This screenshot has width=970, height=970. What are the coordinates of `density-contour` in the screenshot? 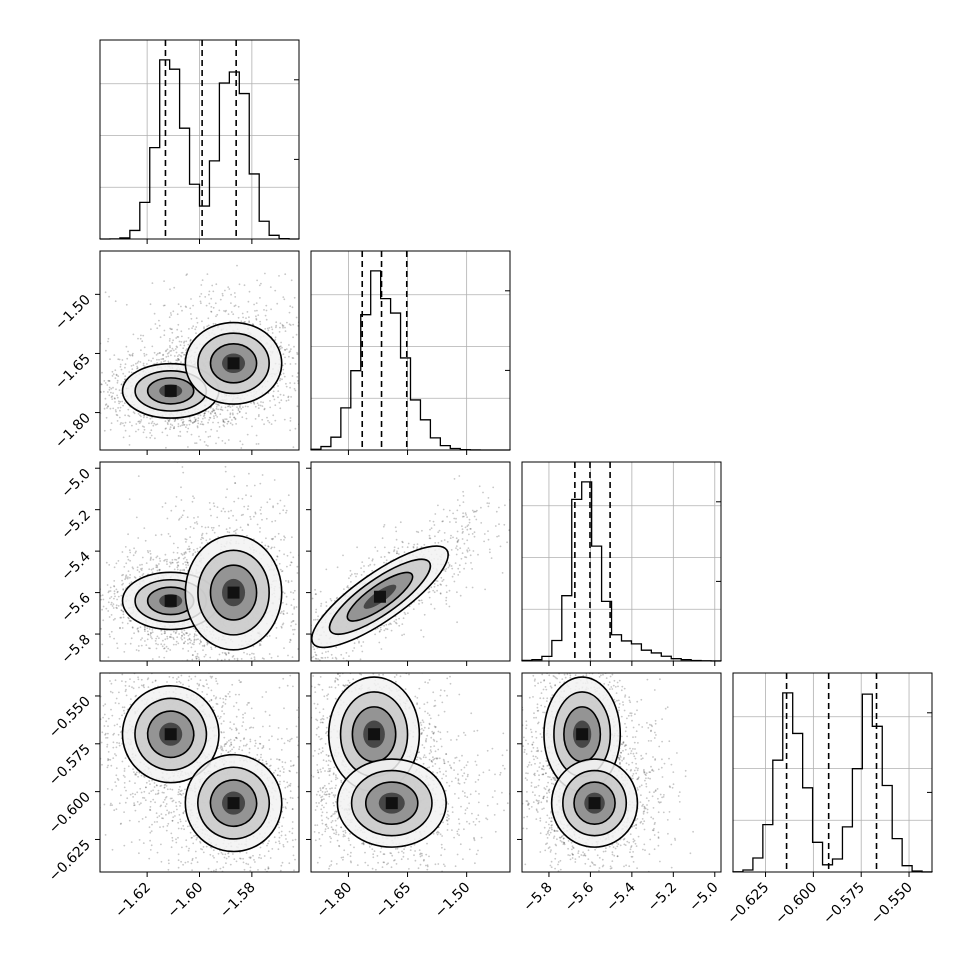 It's located at (233, 363).